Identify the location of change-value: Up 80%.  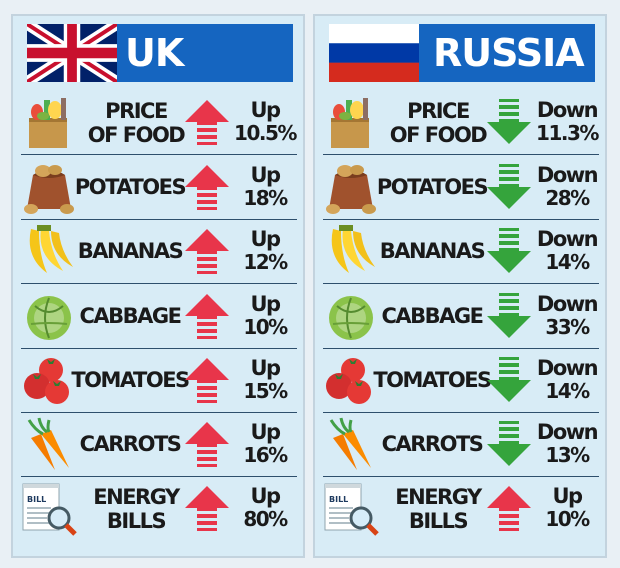
(265, 508).